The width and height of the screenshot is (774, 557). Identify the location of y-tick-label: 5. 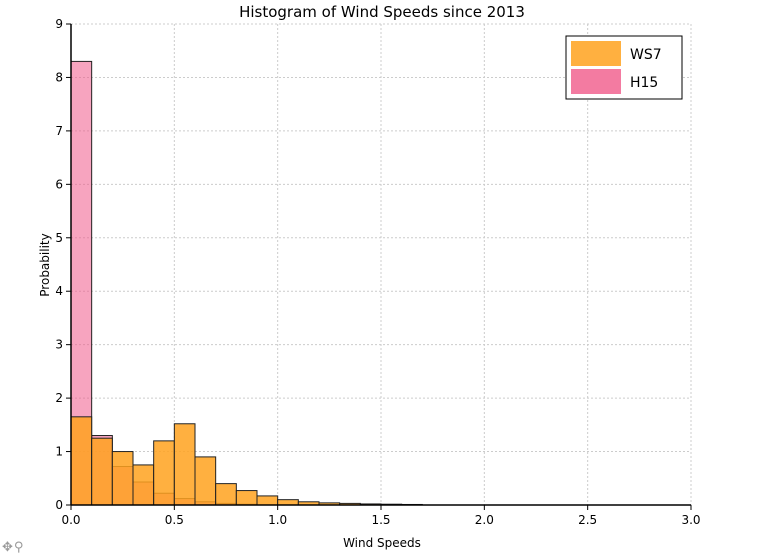
(59, 238).